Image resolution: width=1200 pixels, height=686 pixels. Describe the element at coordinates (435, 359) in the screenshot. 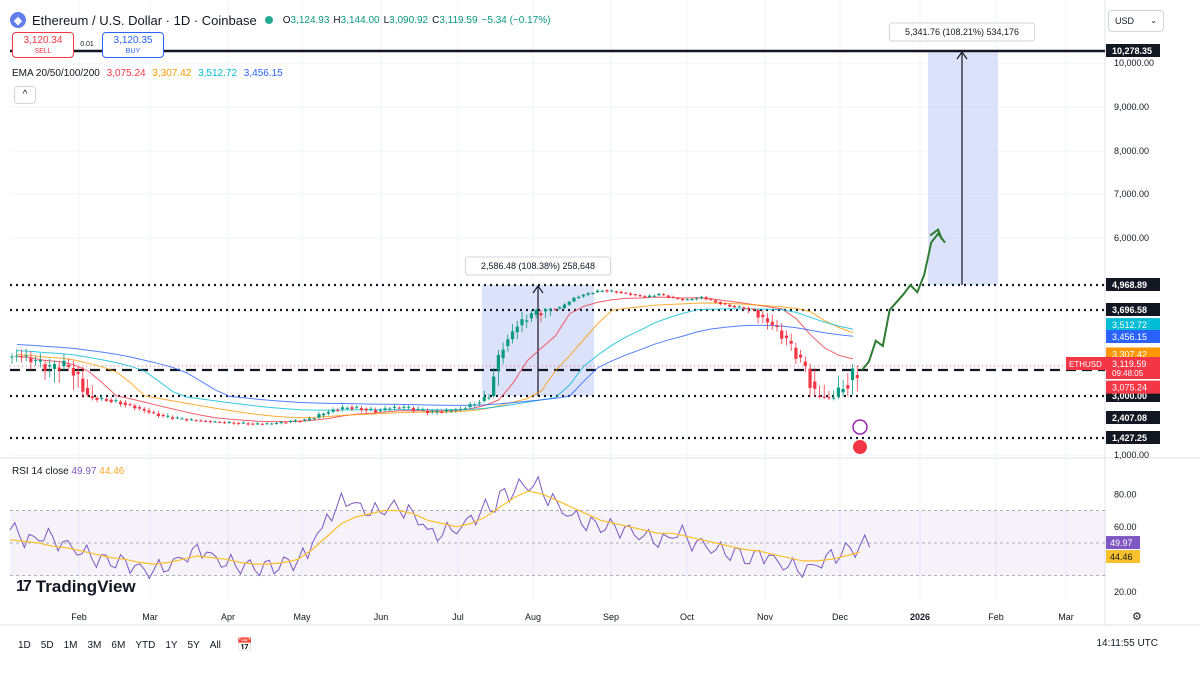

I see `ema-line` at that location.